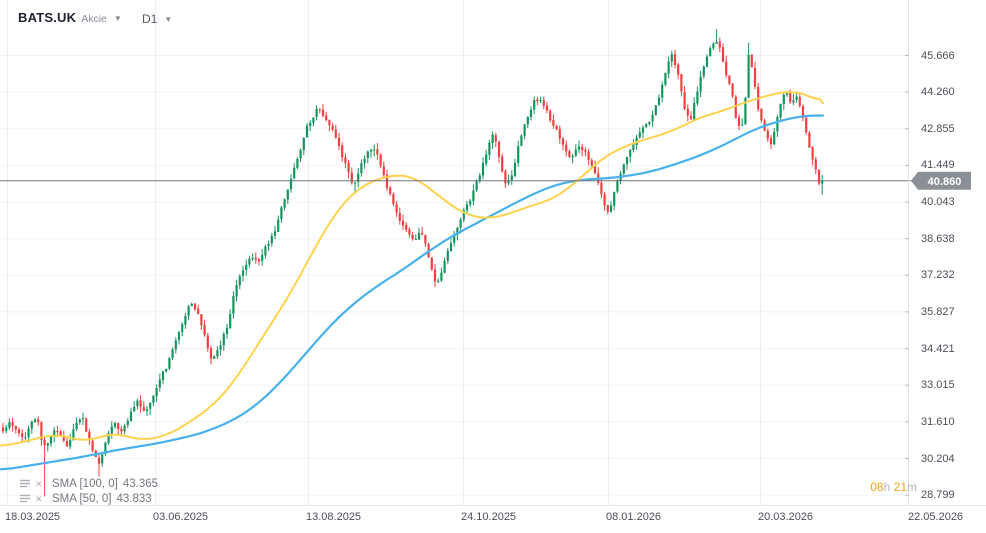 Image resolution: width=986 pixels, height=533 pixels. Describe the element at coordinates (33, 517) in the screenshot. I see `date-tick-label: 18.03.2025` at that location.